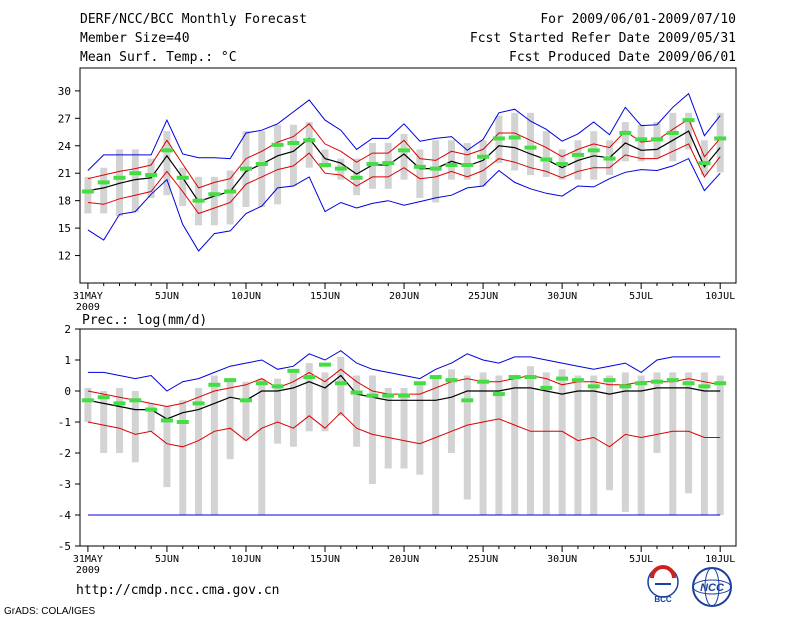  What do you see at coordinates (483, 296) in the screenshot?
I see `temp-xtick-label: 25JUN` at bounding box center [483, 296].